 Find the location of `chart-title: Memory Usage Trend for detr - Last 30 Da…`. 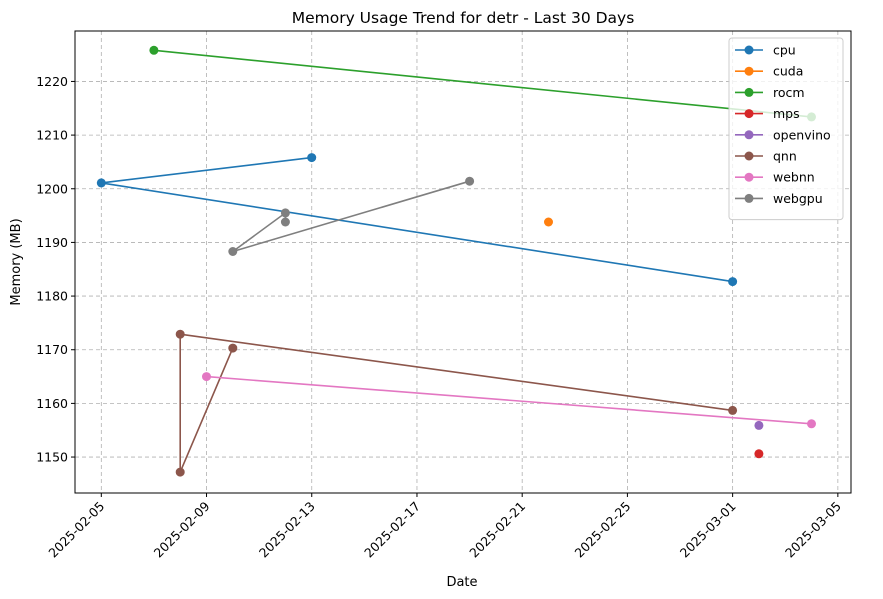

chart-title: Memory Usage Trend for detr - Last 30 Da… is located at coordinates (463, 18).